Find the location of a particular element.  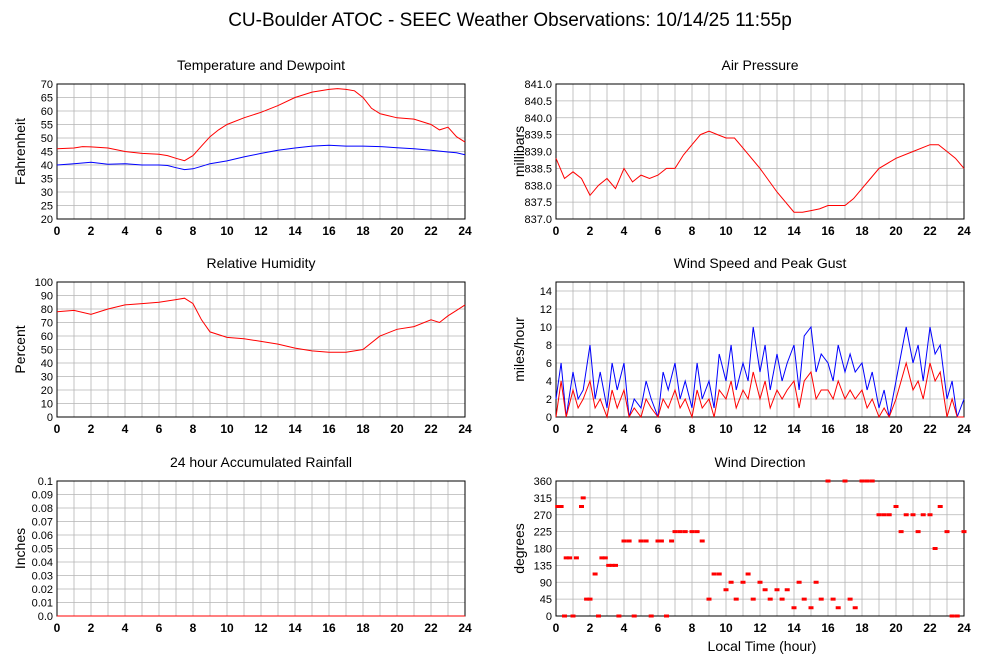

dir-x-tick-label: 12 is located at coordinates (760, 628).